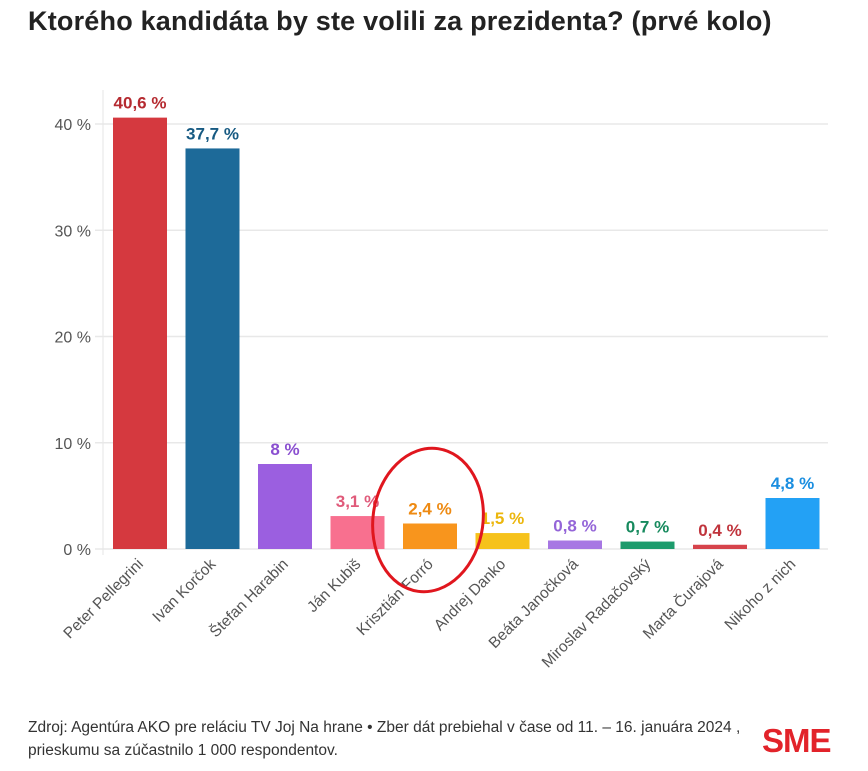  What do you see at coordinates (73, 338) in the screenshot?
I see `y-tick-label: 20 %` at bounding box center [73, 338].